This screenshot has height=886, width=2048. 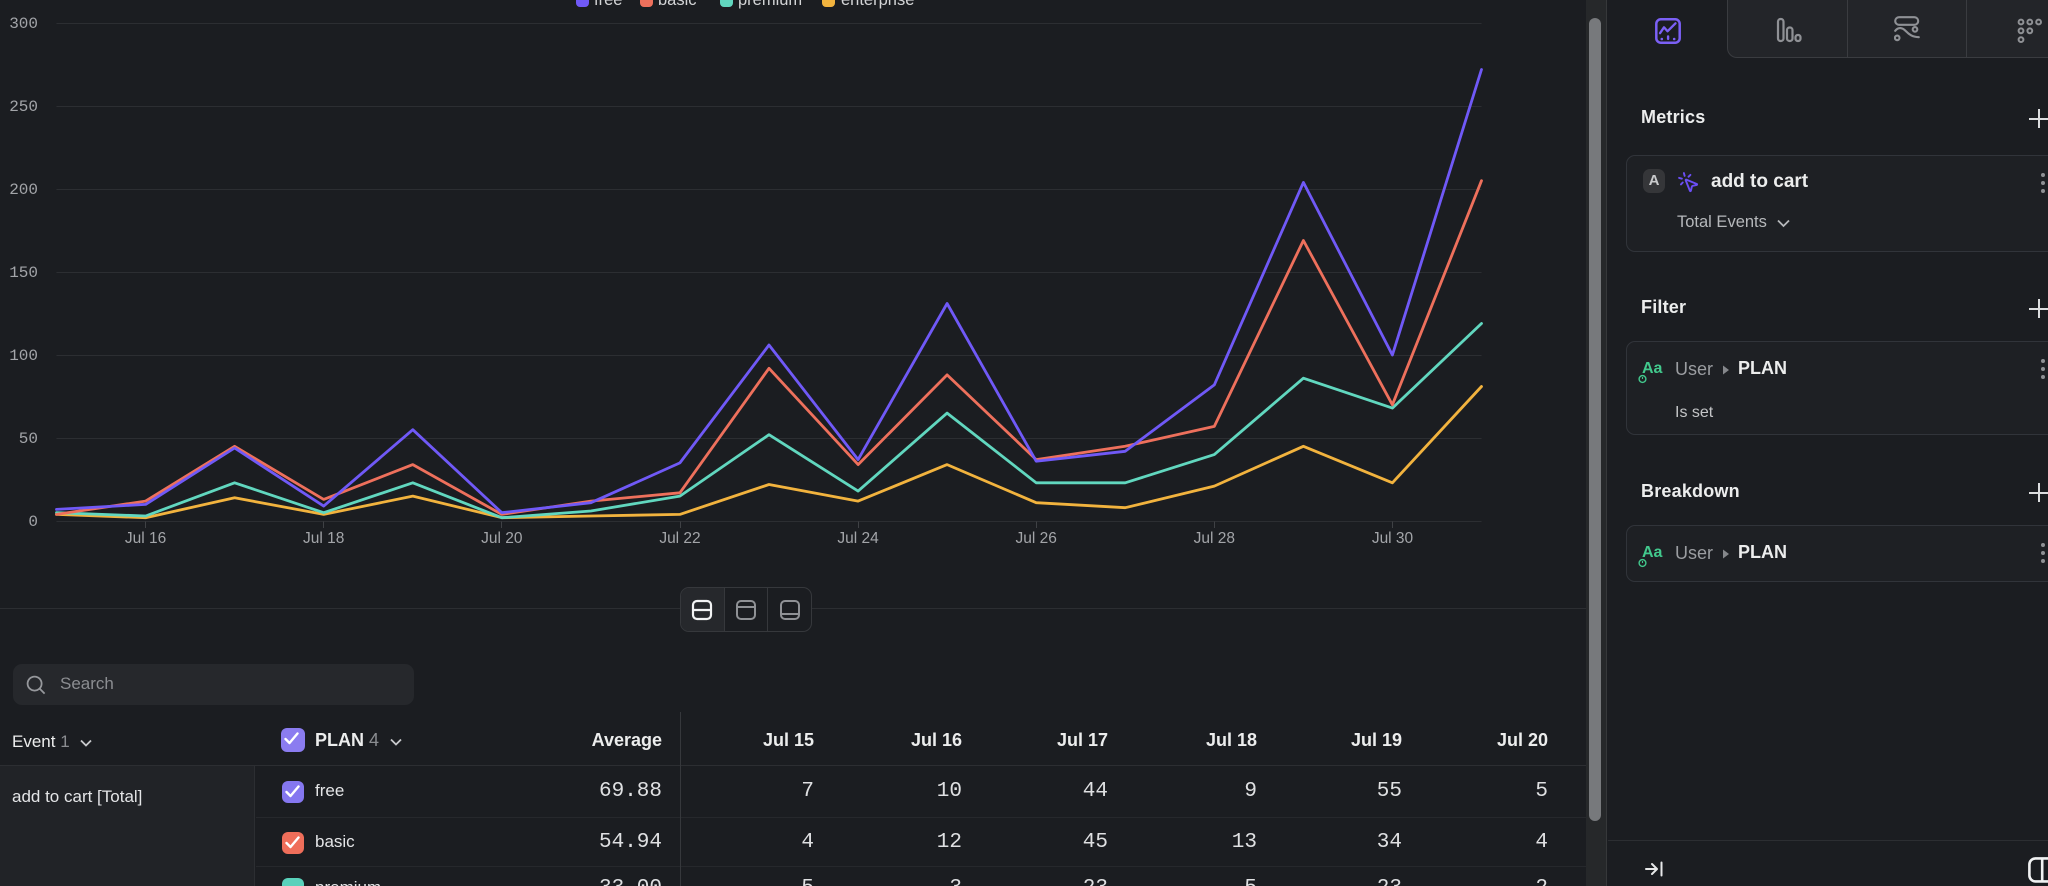 What do you see at coordinates (33, 522) in the screenshot?
I see `svg-text: 0` at bounding box center [33, 522].